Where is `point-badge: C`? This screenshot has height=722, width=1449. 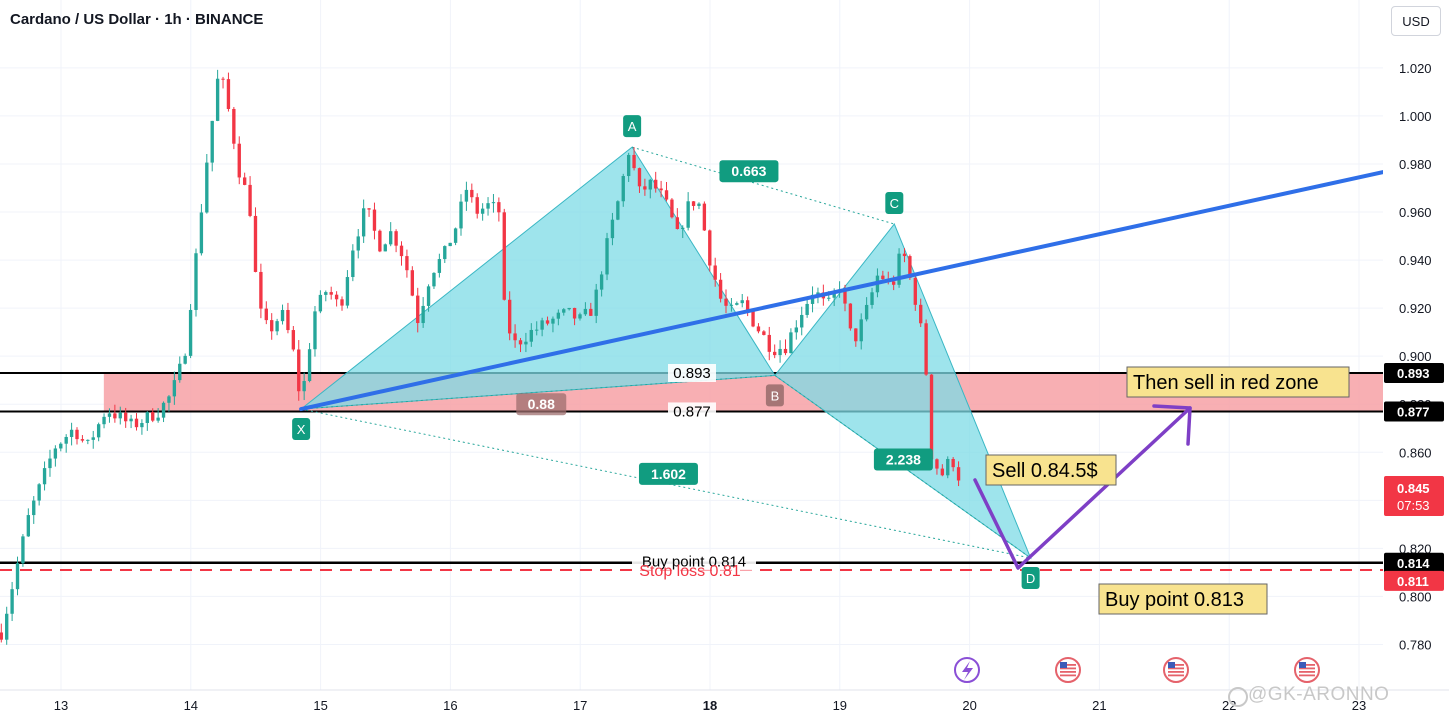 point-badge: C is located at coordinates (894, 203).